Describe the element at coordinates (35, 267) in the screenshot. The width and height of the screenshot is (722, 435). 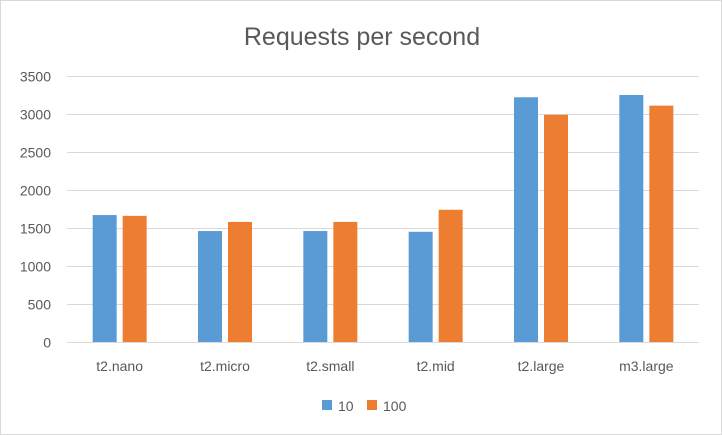
I see `y-tick-label: 1000` at that location.